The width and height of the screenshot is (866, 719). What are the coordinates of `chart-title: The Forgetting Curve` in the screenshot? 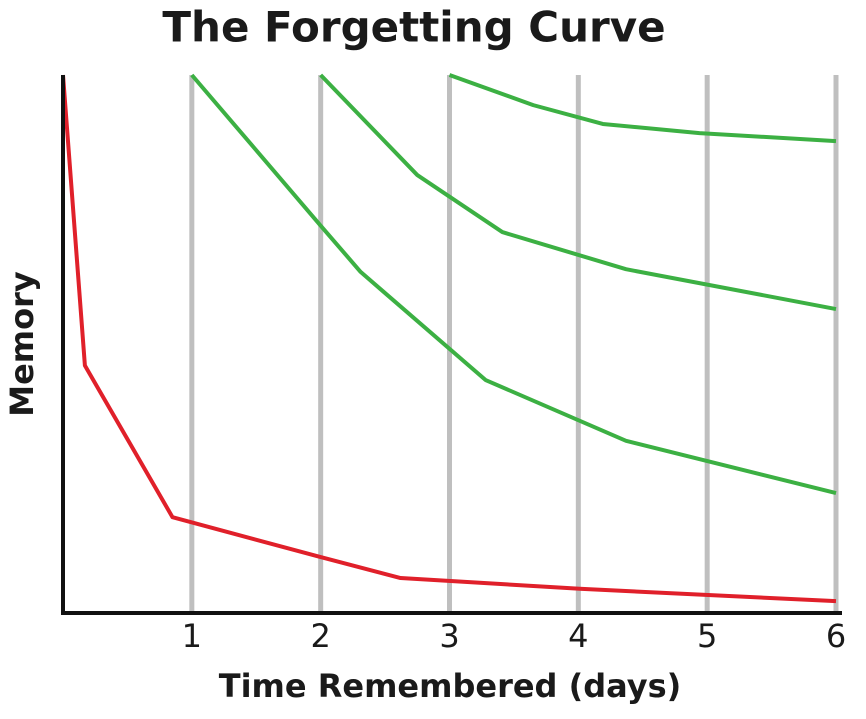 It's located at (413, 27).